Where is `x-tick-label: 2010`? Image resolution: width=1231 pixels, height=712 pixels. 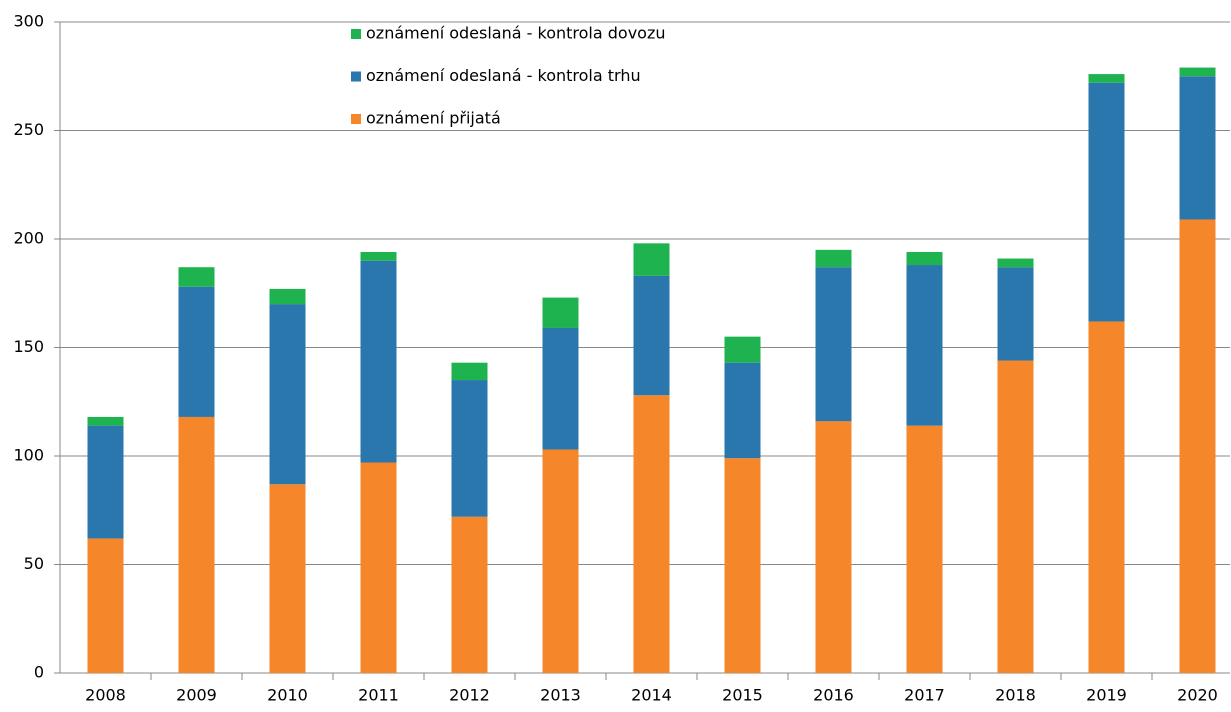
x-tick-label: 2010 is located at coordinates (287, 695).